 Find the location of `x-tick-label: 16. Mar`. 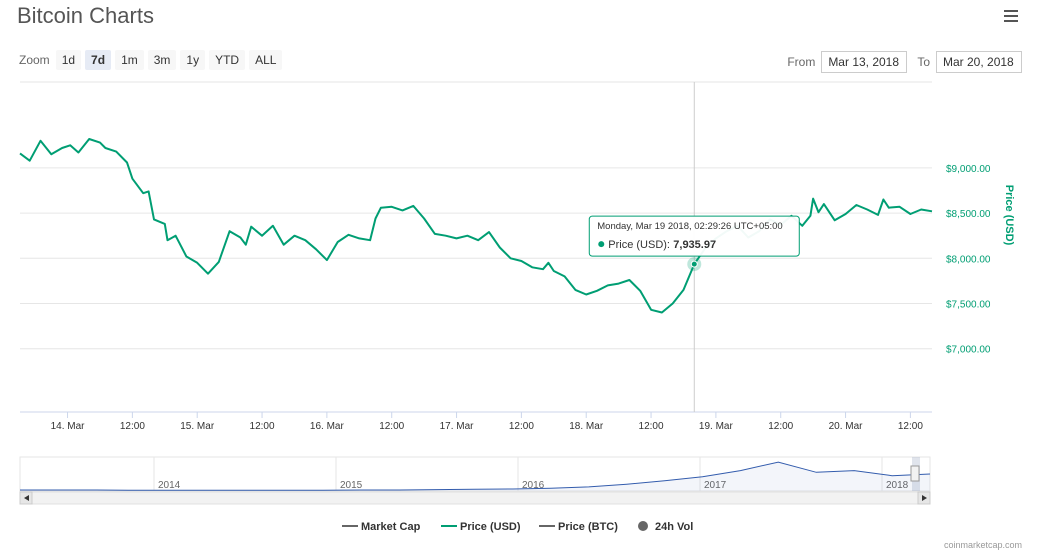

x-tick-label: 16. Mar is located at coordinates (327, 426).